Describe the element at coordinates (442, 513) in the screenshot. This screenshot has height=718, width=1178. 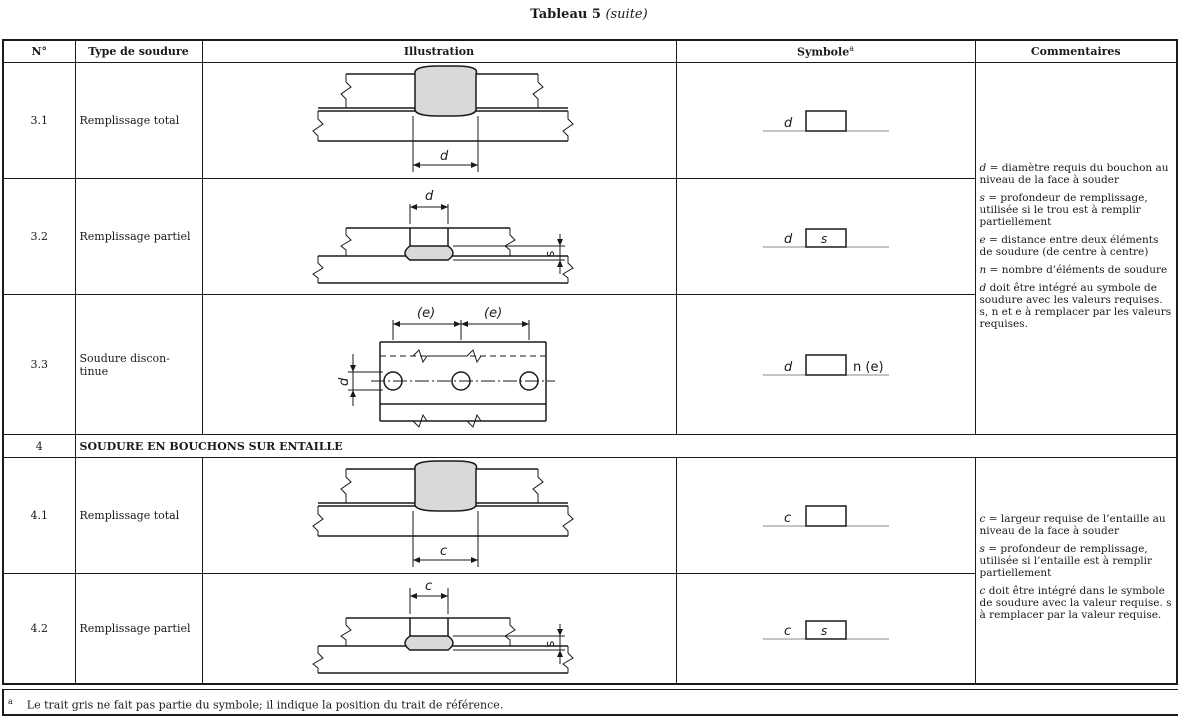
I see `full-slot-weld-diagram: c` at that location.